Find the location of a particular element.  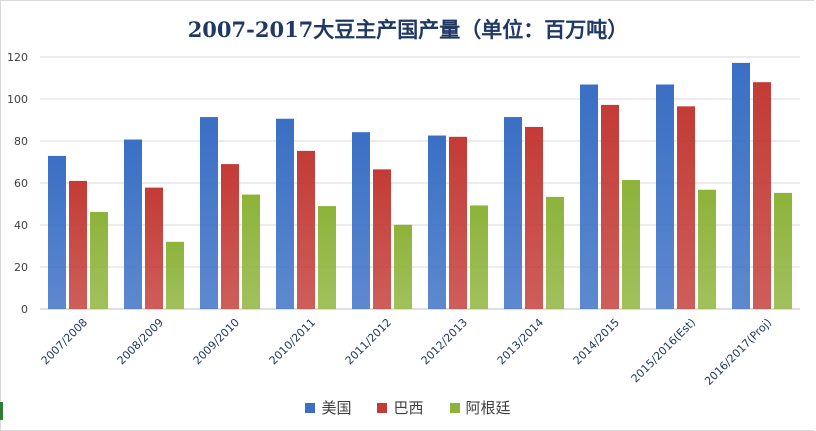

x-tick-label: 2014/2015 is located at coordinates (596, 341).